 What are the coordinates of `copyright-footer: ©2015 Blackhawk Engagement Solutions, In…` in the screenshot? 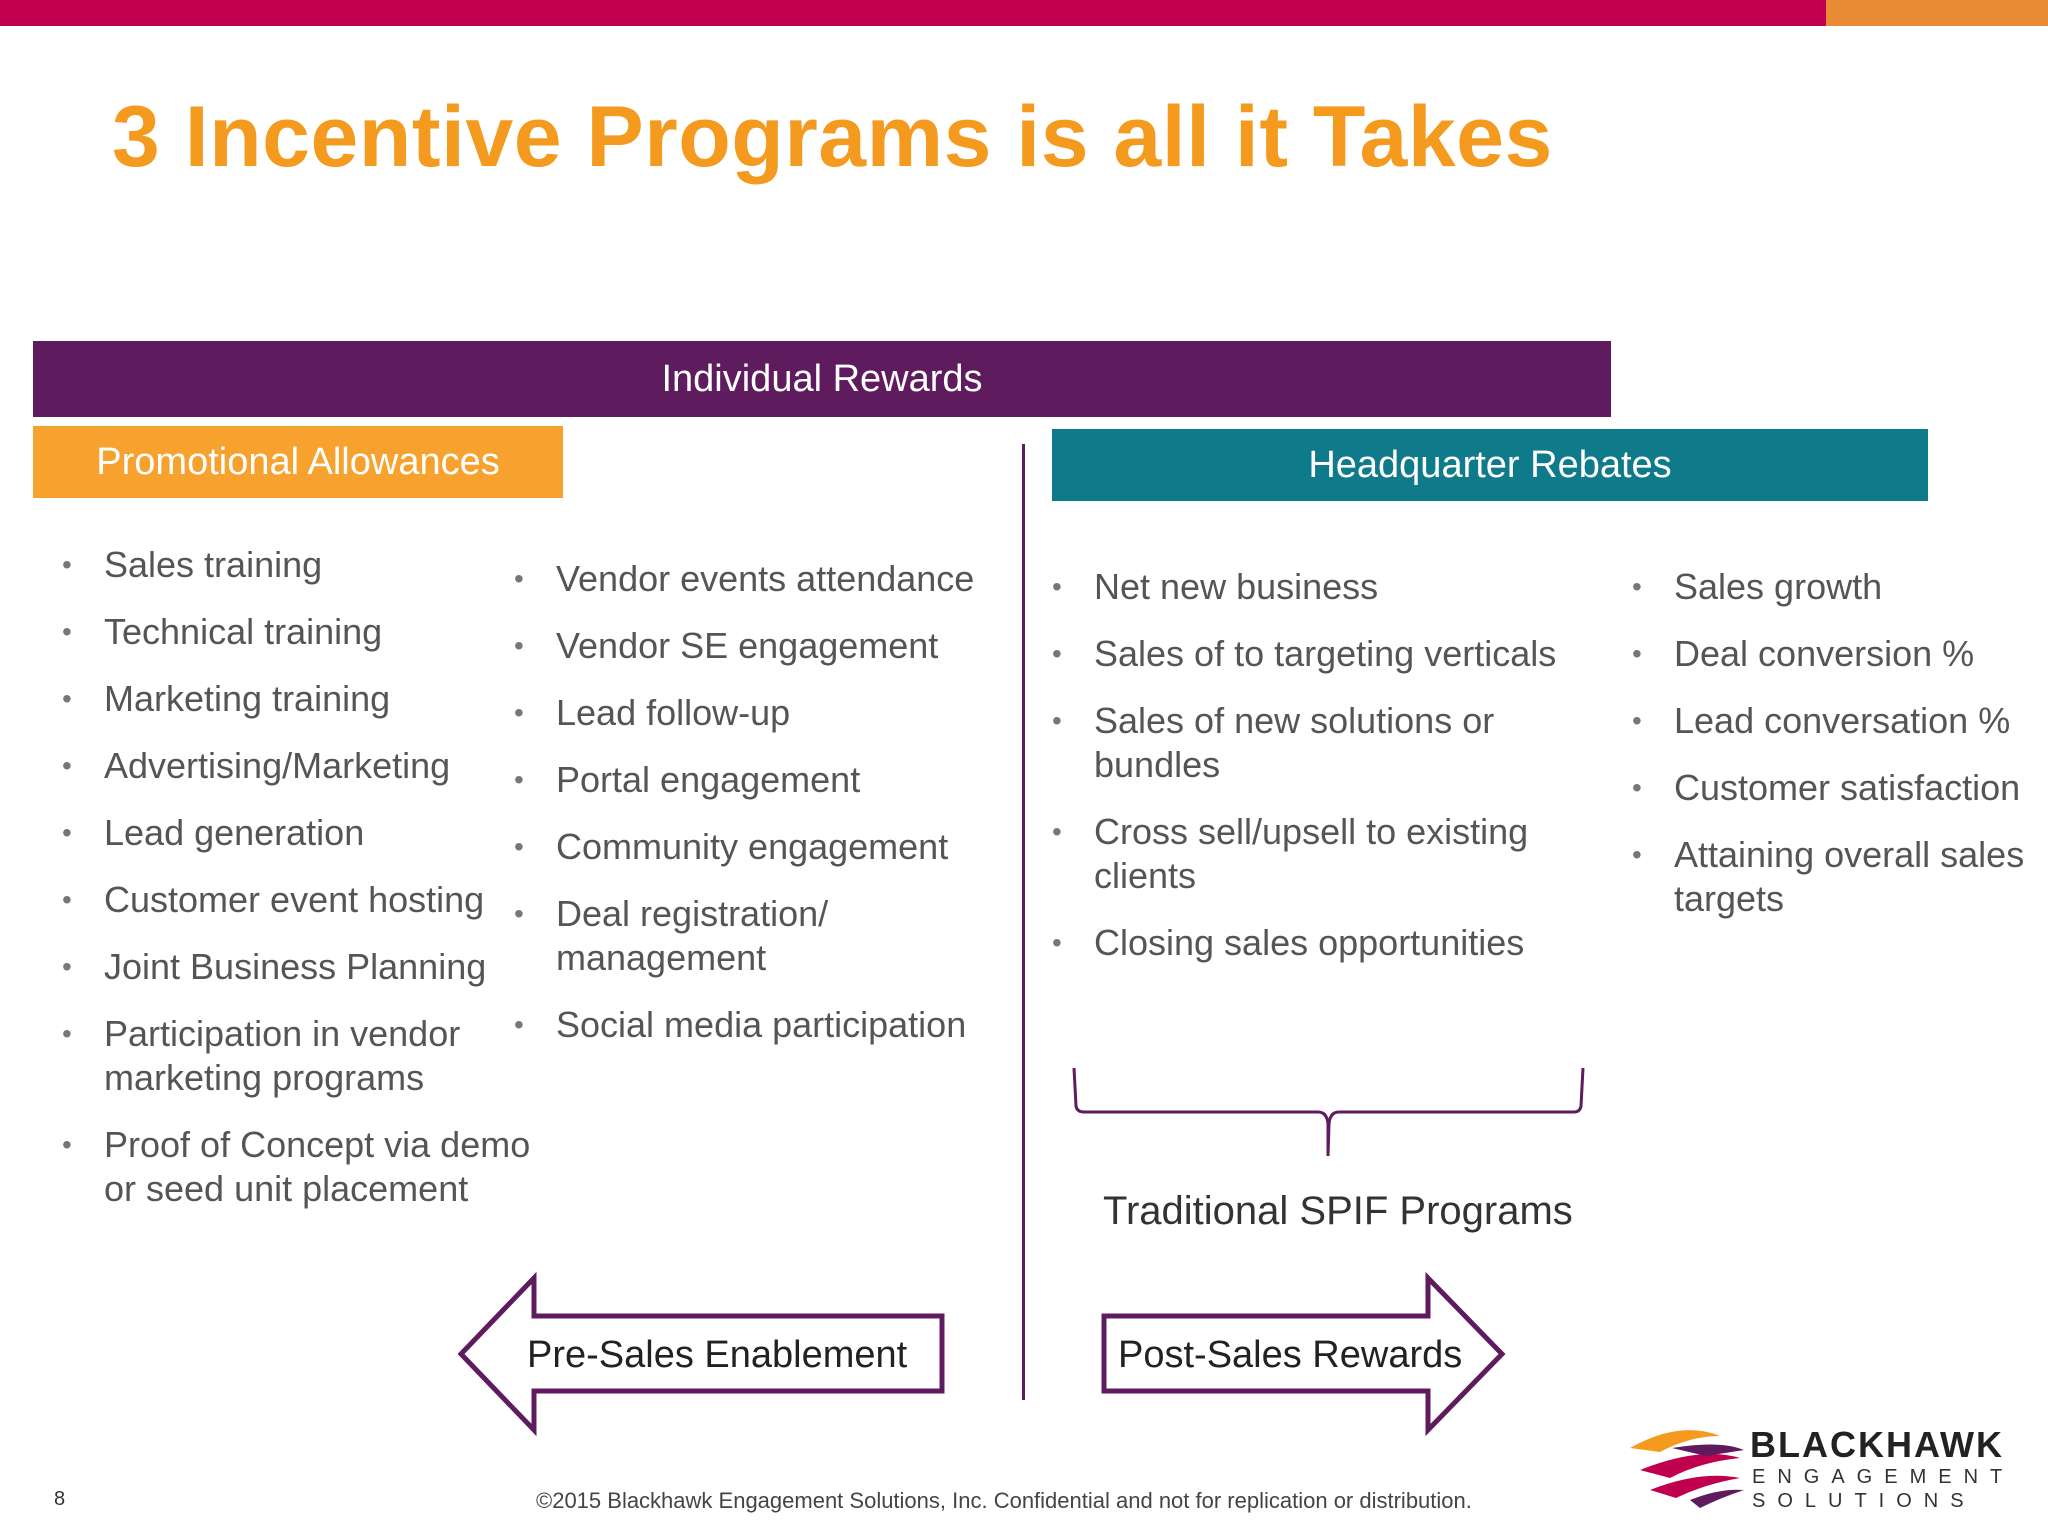 It's located at (1004, 1500).